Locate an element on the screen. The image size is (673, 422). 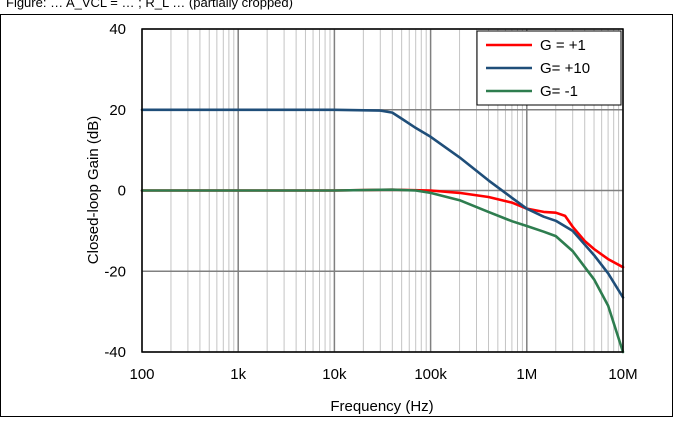
x-tick-label: 100 is located at coordinates (141, 374).